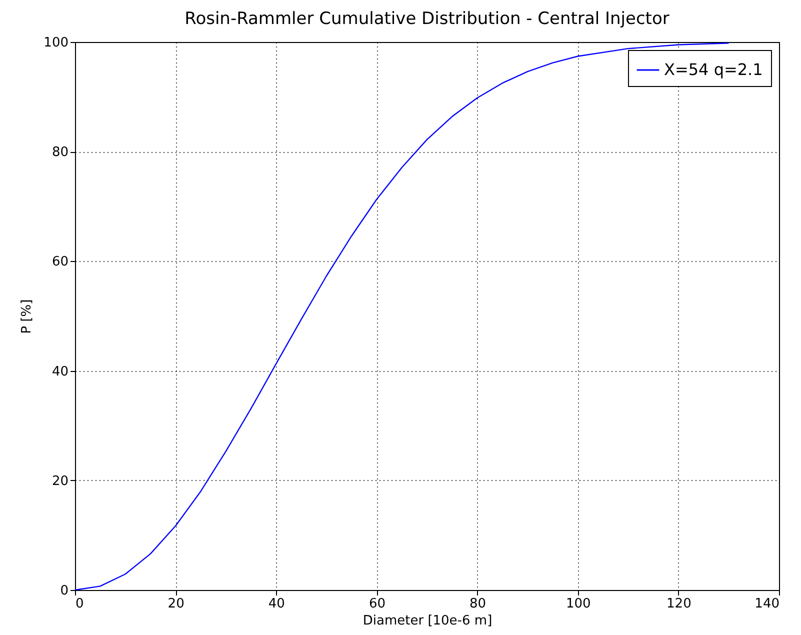 This screenshot has width=801, height=635. I want to click on x-tick-label: 140, so click(767, 604).